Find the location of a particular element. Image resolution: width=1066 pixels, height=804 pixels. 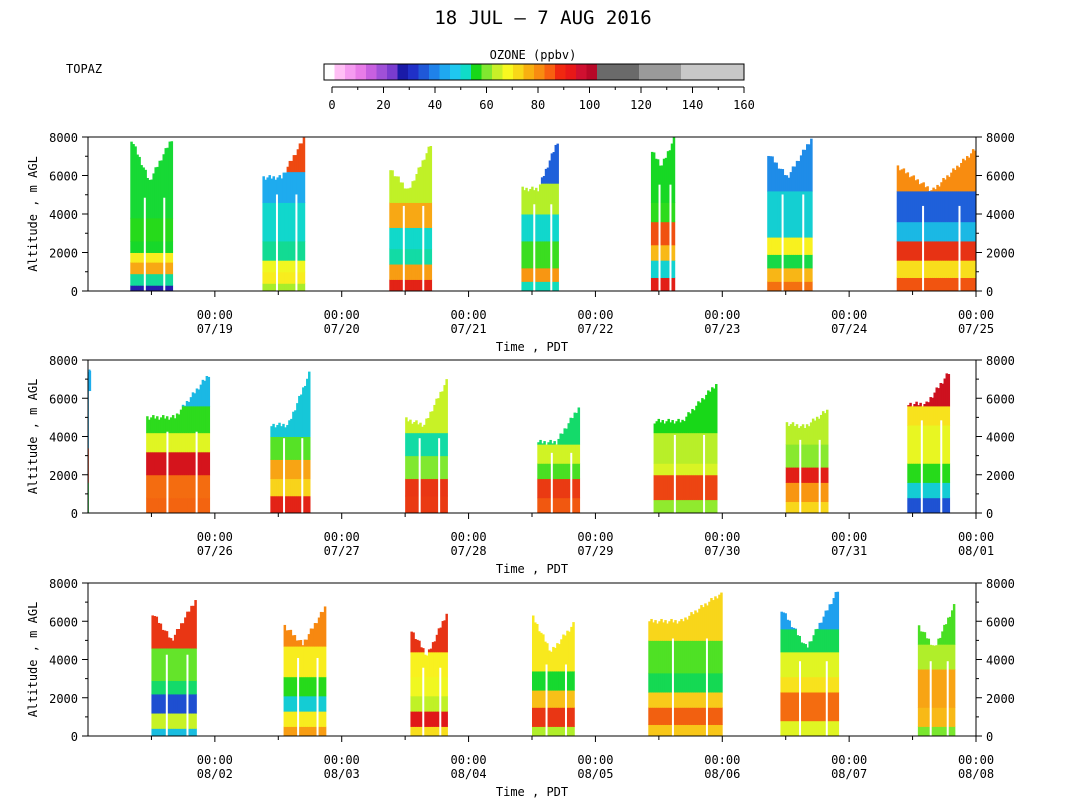

y-tick-label-right: 2000 is located at coordinates (1000, 699).